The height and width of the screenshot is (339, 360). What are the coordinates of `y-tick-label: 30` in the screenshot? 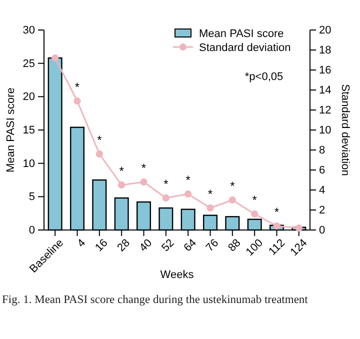 It's located at (28, 30).